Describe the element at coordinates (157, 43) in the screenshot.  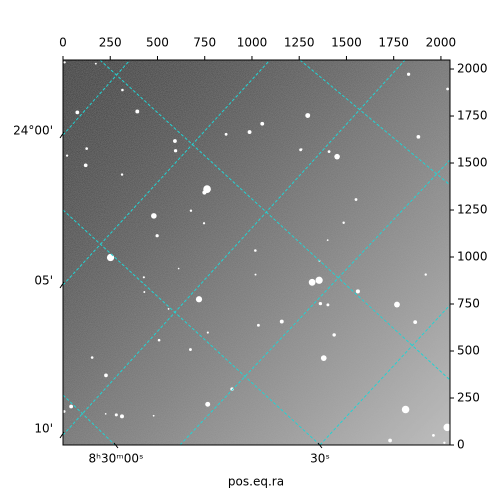
I see `x-tick-label: 500` at that location.